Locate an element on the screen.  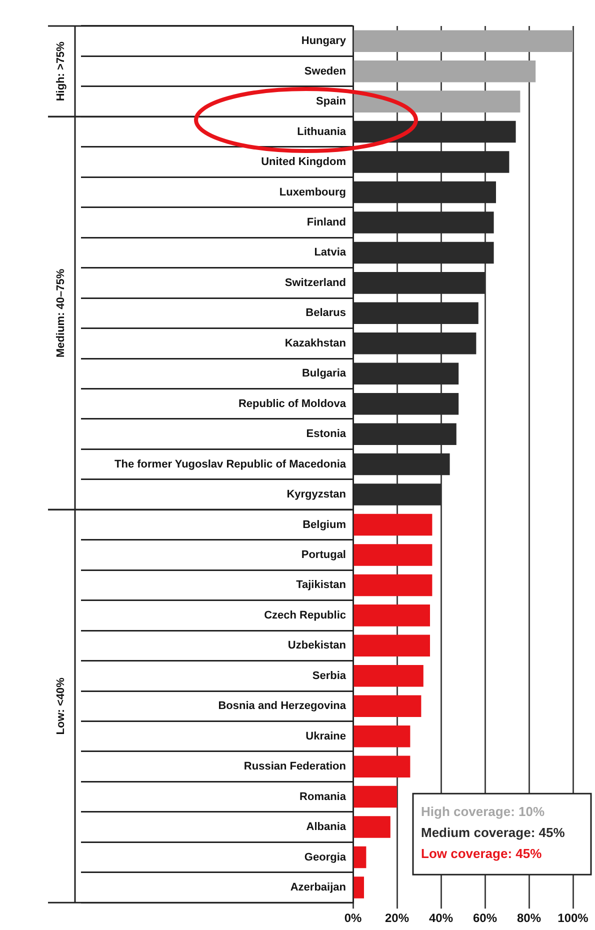
y-tick-label: Albania is located at coordinates (326, 827).